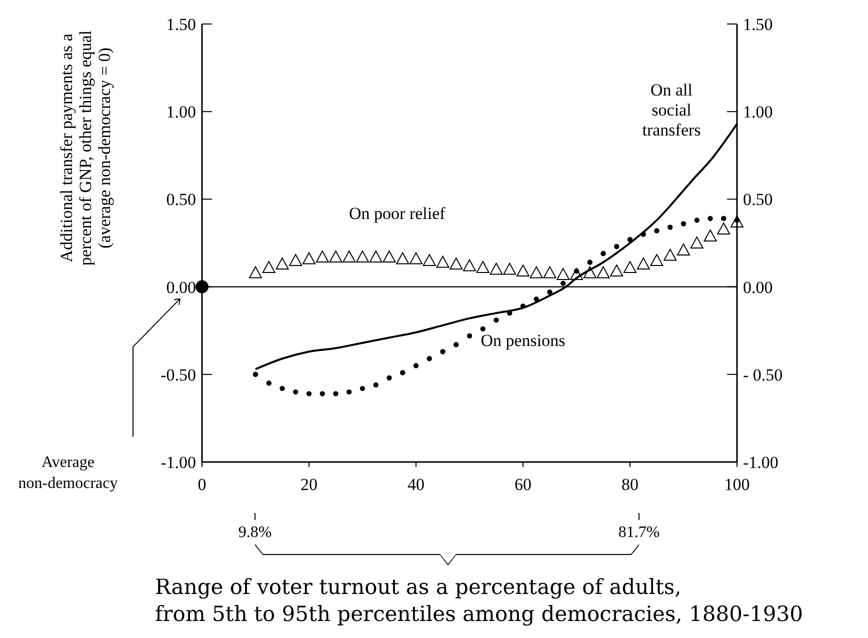 This screenshot has height=638, width=868. I want to click on y2-tick-label: - 0.50, so click(763, 374).